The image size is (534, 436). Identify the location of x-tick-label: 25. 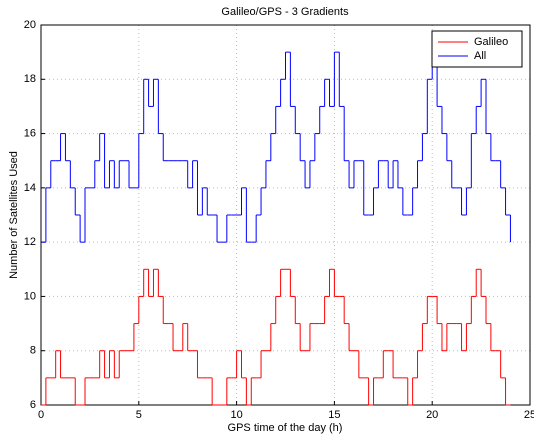
(529, 415).